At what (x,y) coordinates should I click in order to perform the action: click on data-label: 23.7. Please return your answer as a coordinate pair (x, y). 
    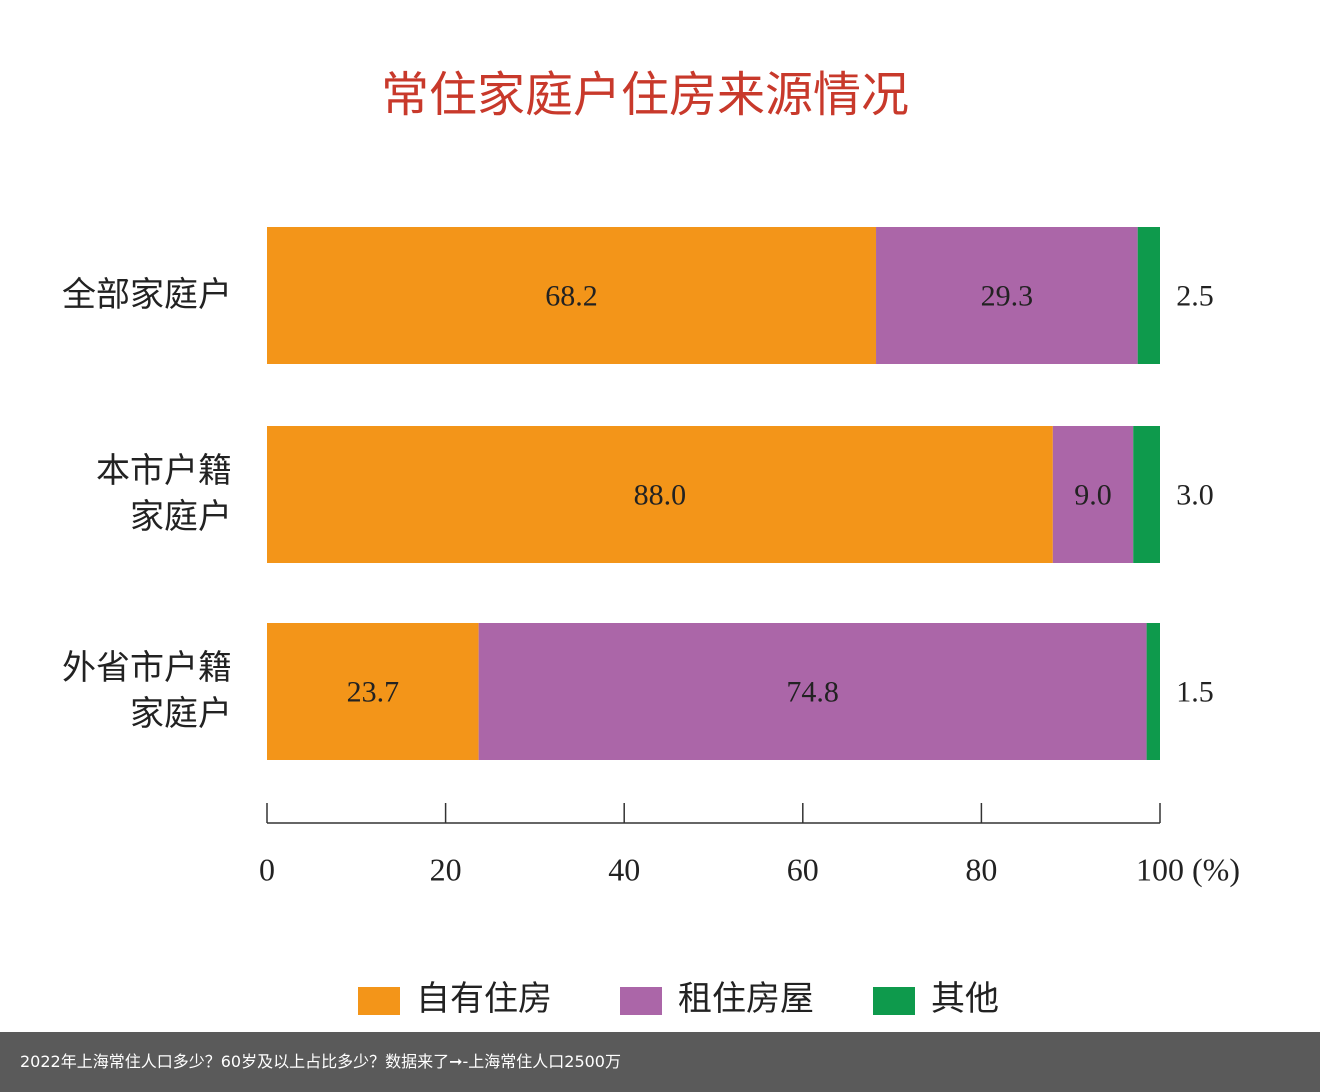
    Looking at the image, I should click on (373, 691).